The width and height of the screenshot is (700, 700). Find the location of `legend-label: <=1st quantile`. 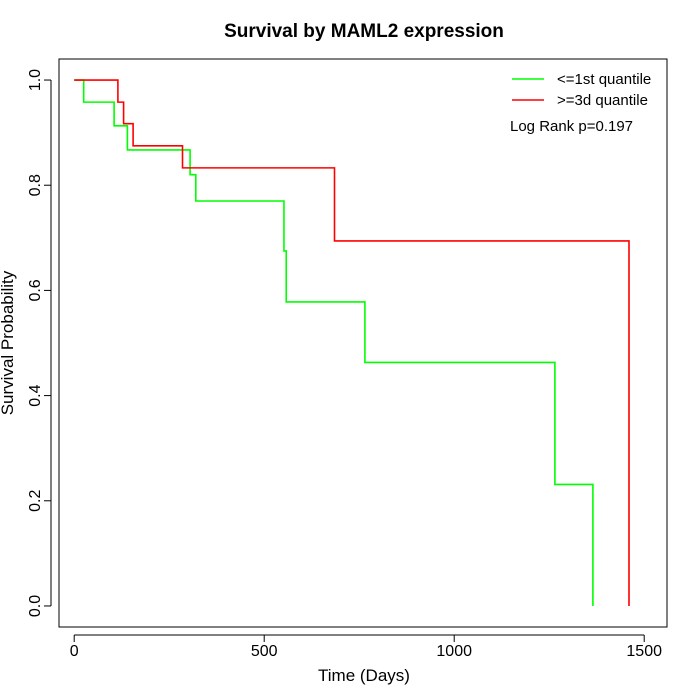

legend-label: <=1st quantile is located at coordinates (604, 79).